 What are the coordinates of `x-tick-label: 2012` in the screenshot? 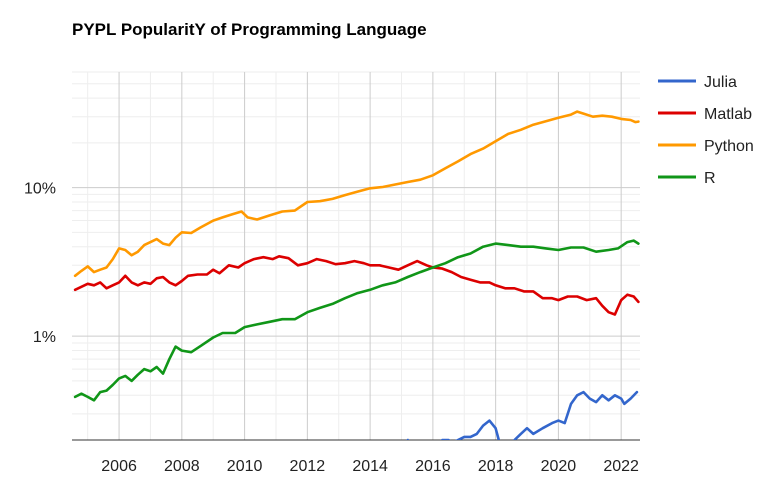 It's located at (308, 466).